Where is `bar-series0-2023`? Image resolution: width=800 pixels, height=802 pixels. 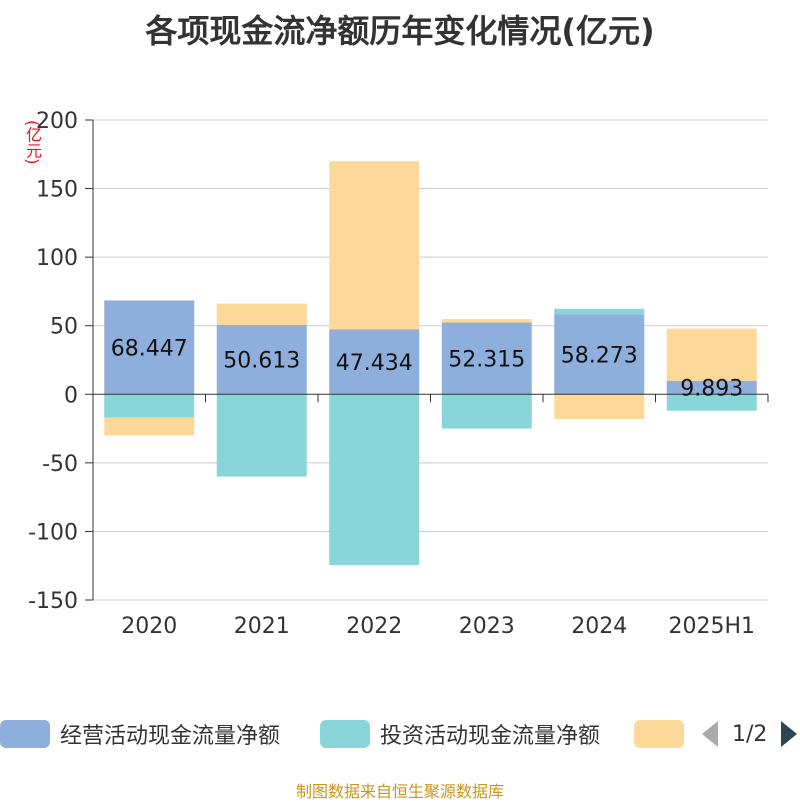
bar-series0-2023 is located at coordinates (486, 358).